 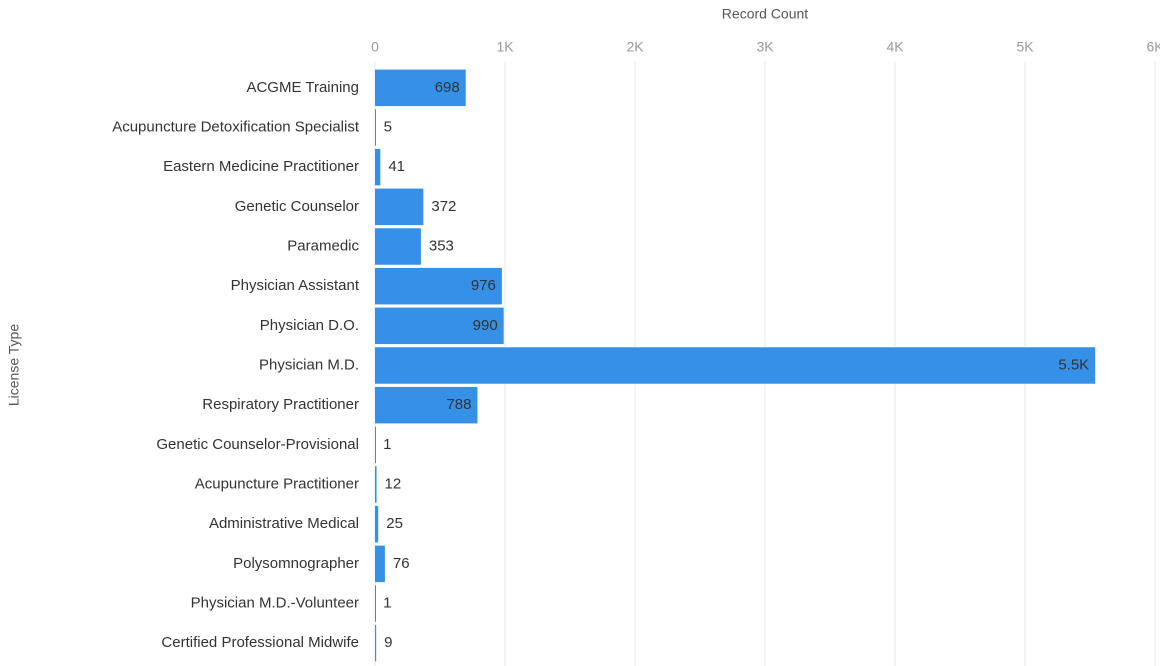 I want to click on y-axis-label: License Type, so click(x=14, y=365).